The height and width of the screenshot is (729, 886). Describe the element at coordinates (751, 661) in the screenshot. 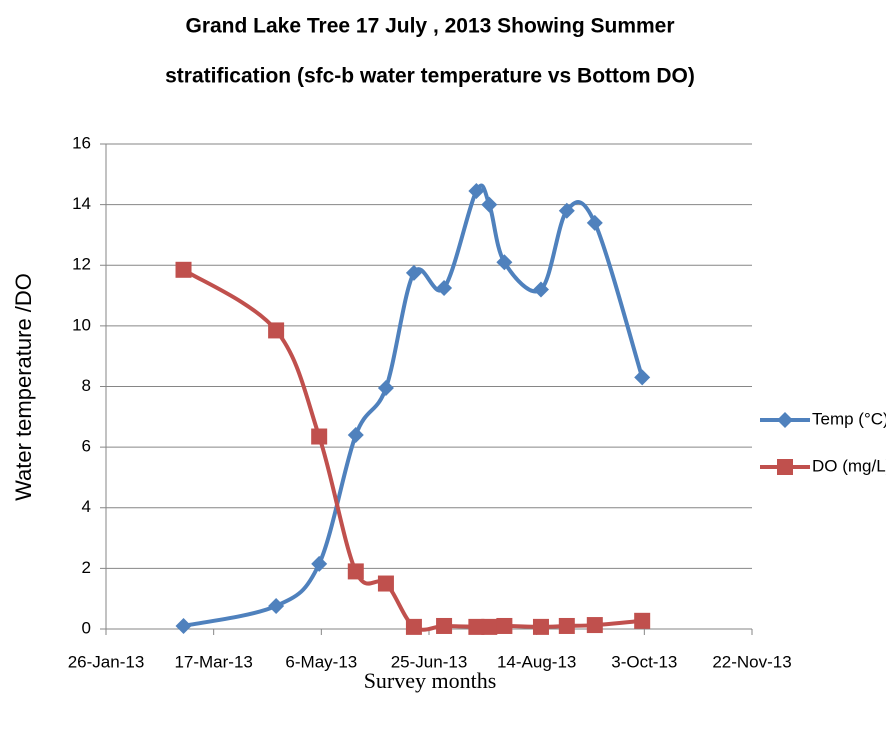

I see `x-tick-label: 22-Nov-13` at that location.